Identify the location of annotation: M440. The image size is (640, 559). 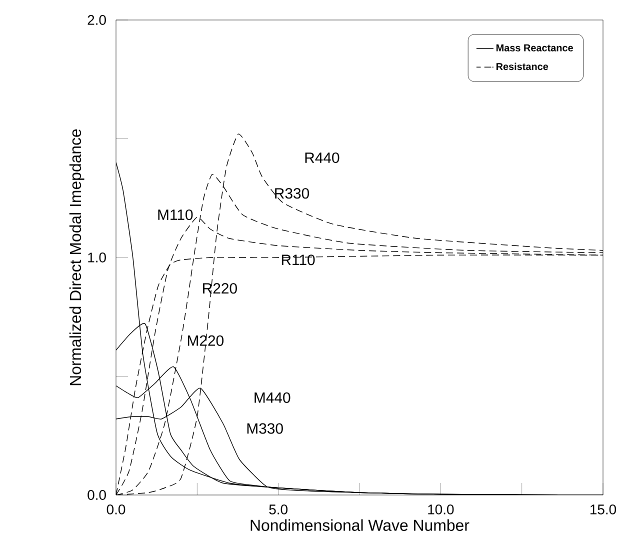
(272, 397).